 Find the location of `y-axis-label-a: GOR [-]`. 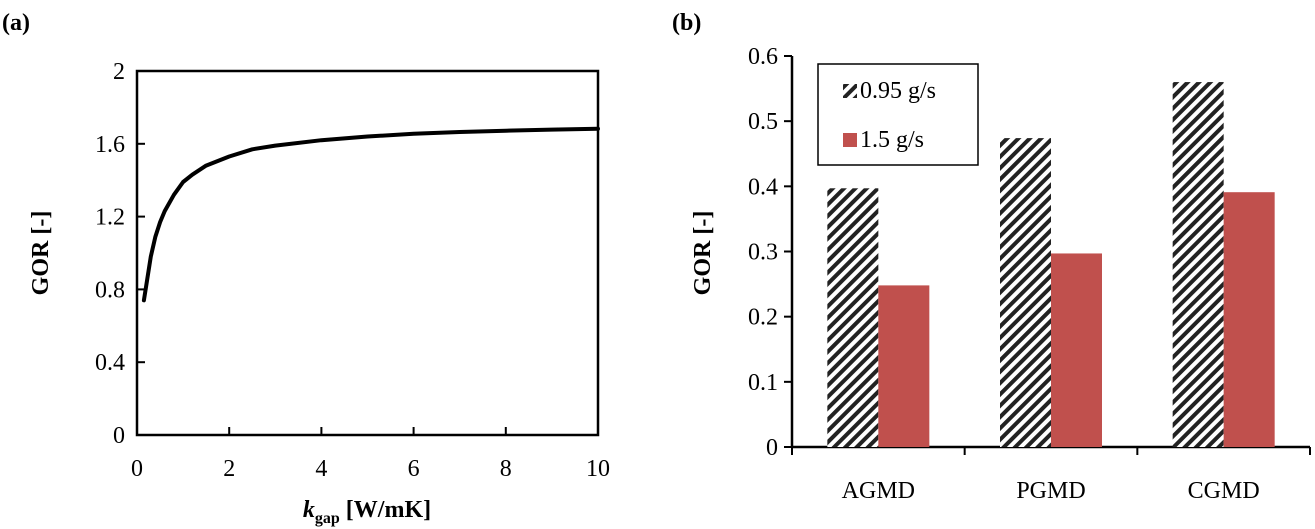

y-axis-label-a: GOR [-] is located at coordinates (41, 253).